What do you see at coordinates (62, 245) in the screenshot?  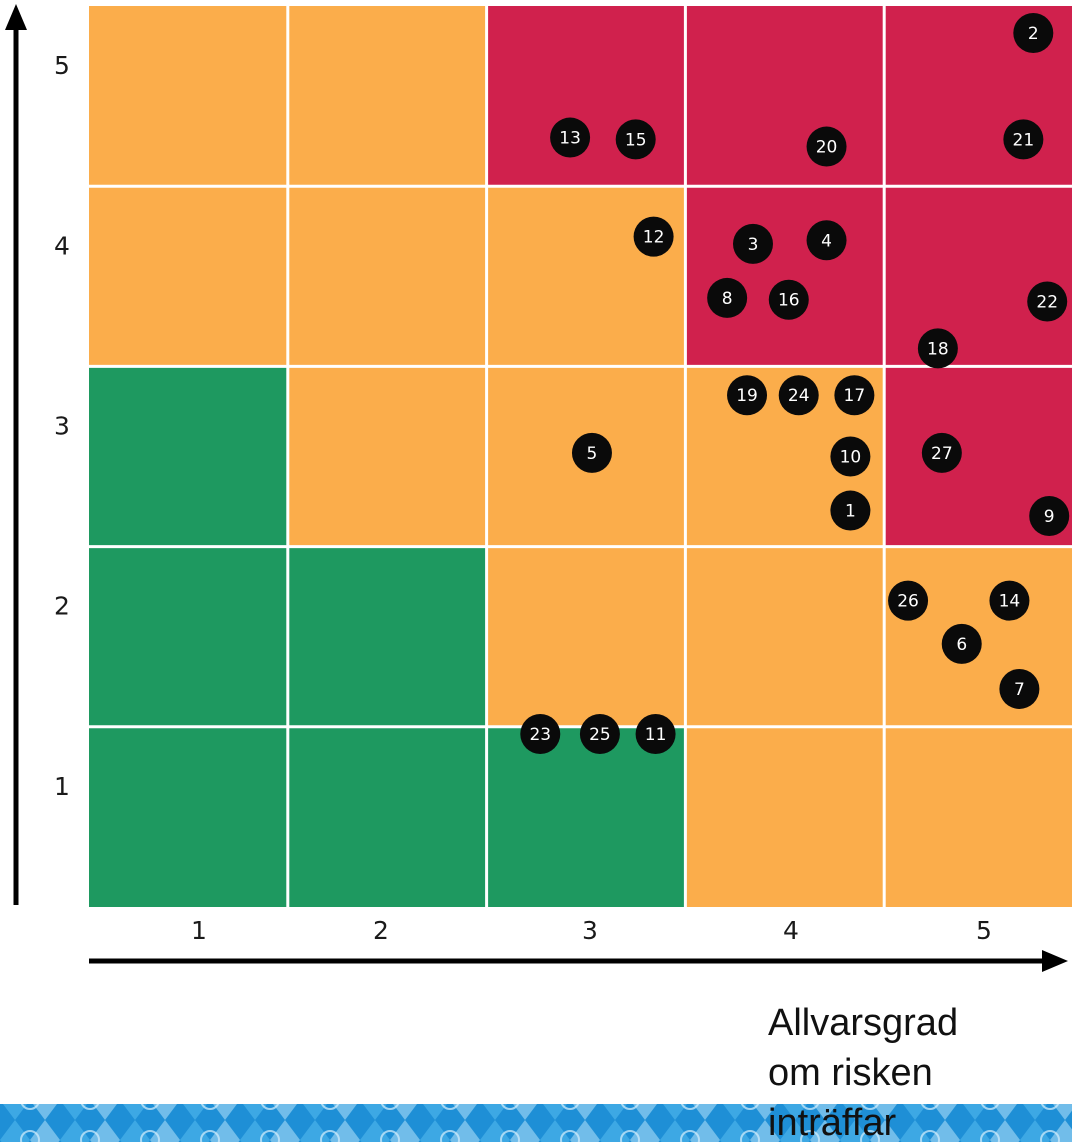 I see `y-tick-label: 4` at bounding box center [62, 245].